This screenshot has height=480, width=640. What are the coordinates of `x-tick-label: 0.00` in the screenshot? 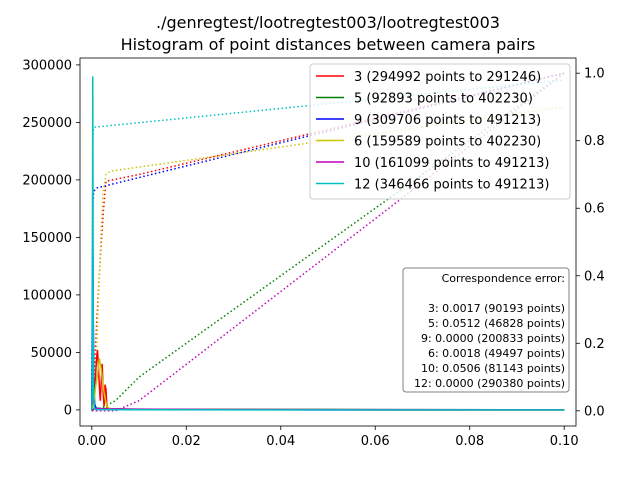 It's located at (91, 441).